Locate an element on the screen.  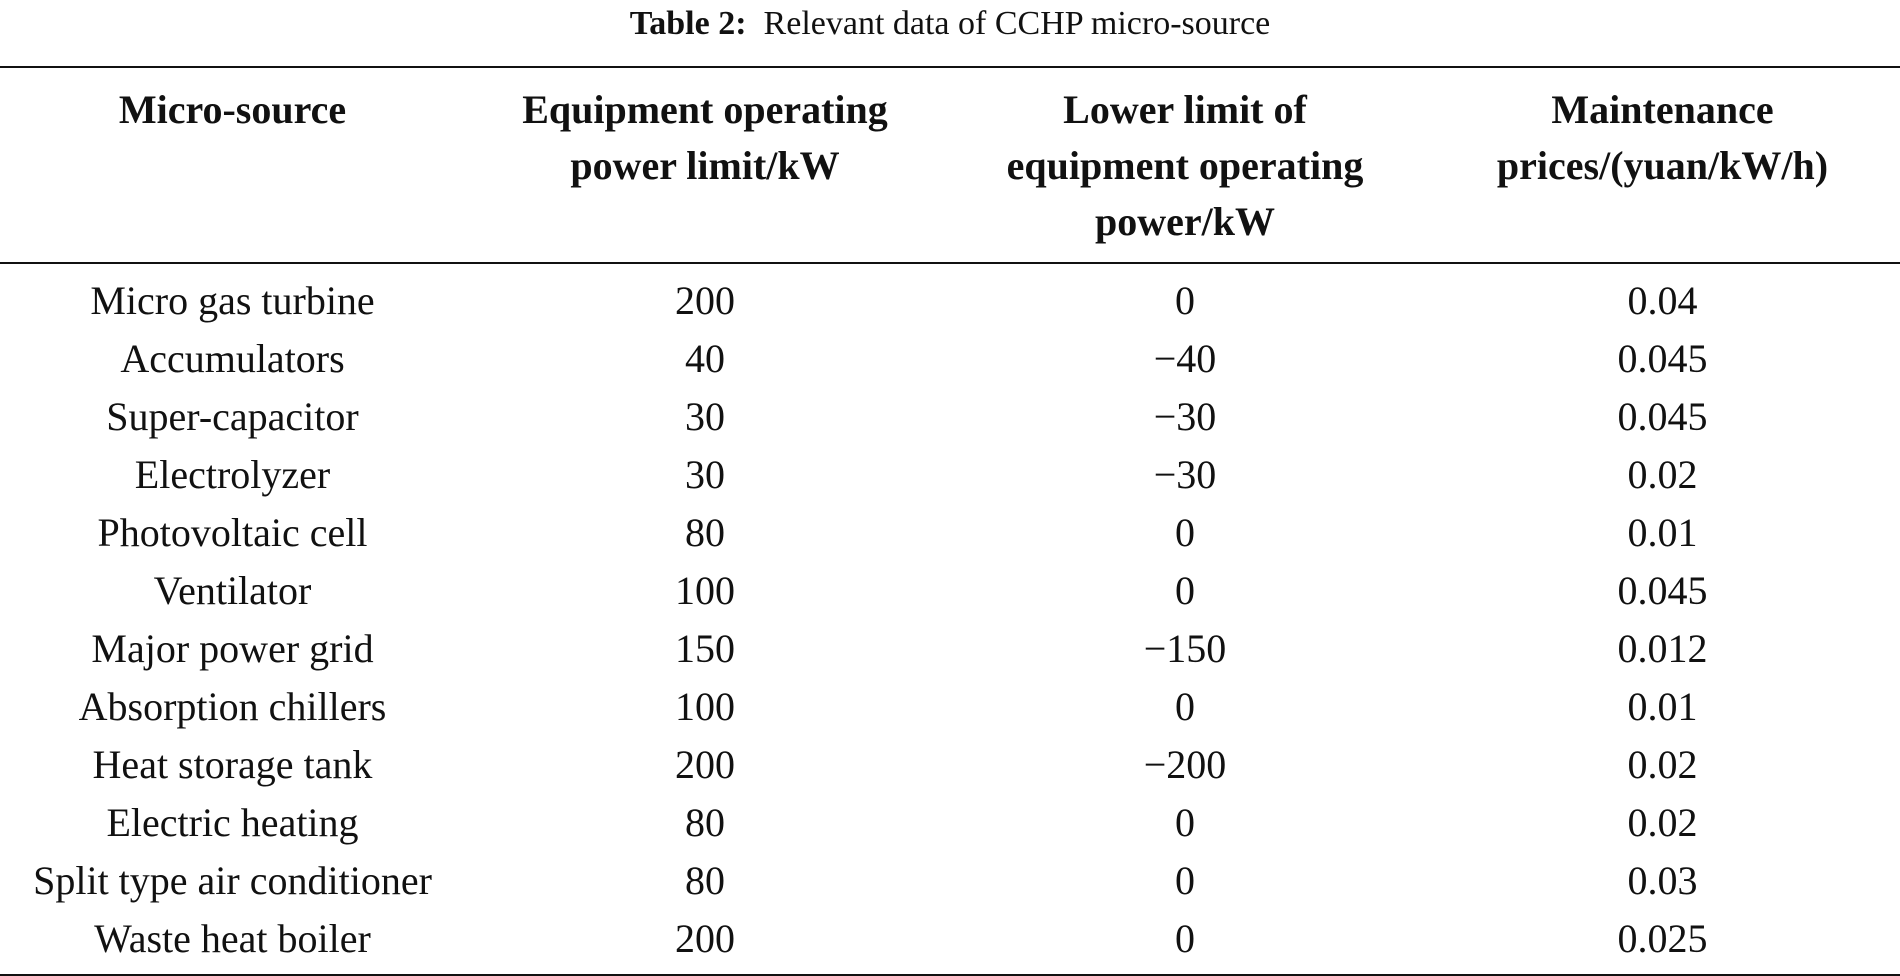
micro-source-cell: Waste heat boiler is located at coordinates (232, 938).